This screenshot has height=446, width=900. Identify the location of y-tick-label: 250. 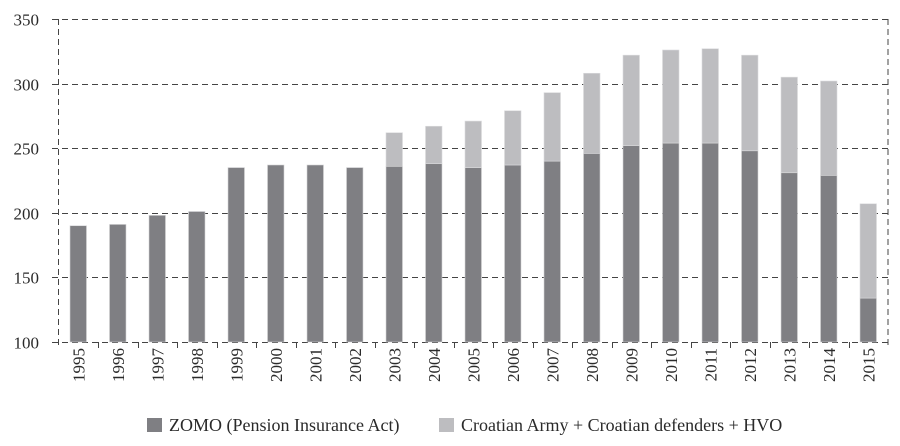
(27, 149).